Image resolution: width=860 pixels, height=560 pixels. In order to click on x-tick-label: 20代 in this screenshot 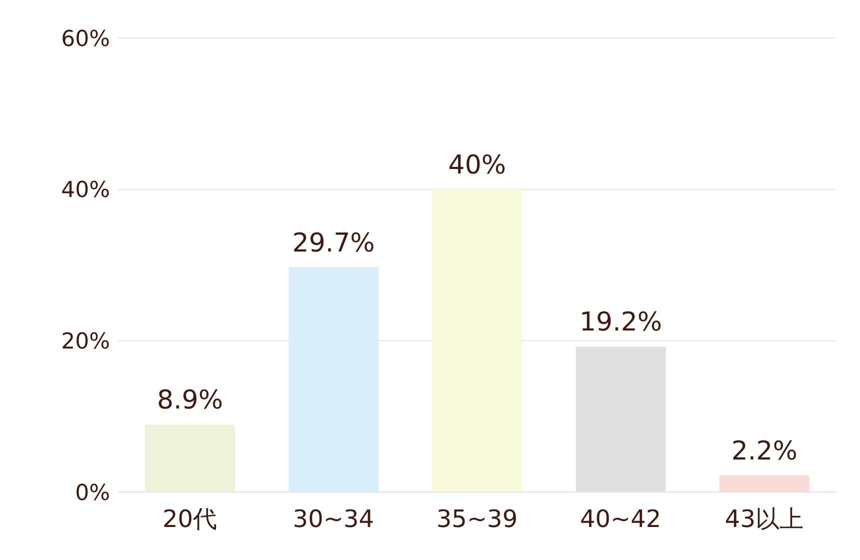, I will do `click(190, 519)`.